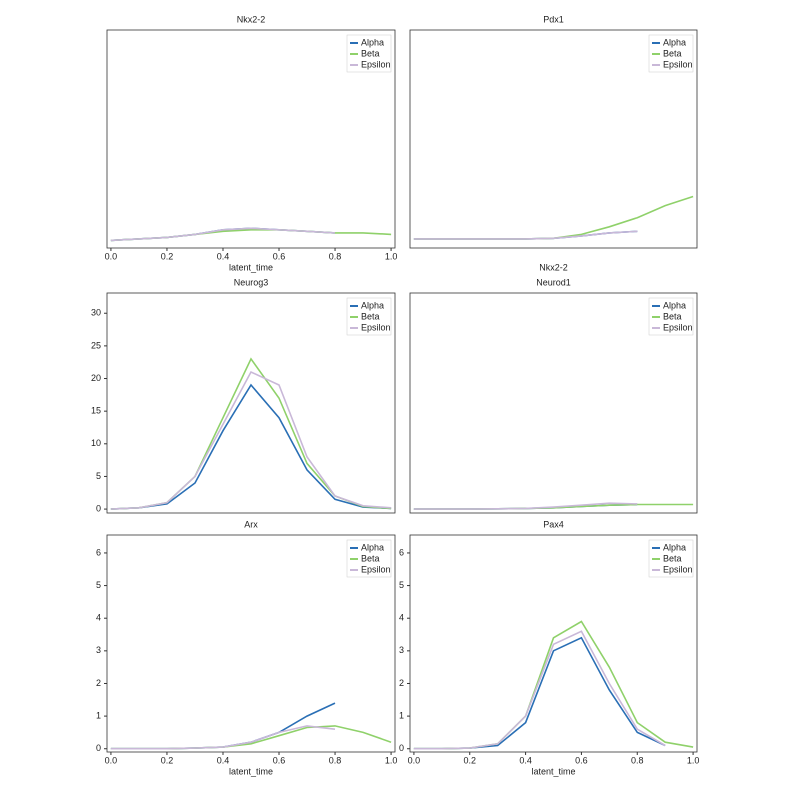  What do you see at coordinates (96, 443) in the screenshot?
I see `y-tick-label: 10` at bounding box center [96, 443].